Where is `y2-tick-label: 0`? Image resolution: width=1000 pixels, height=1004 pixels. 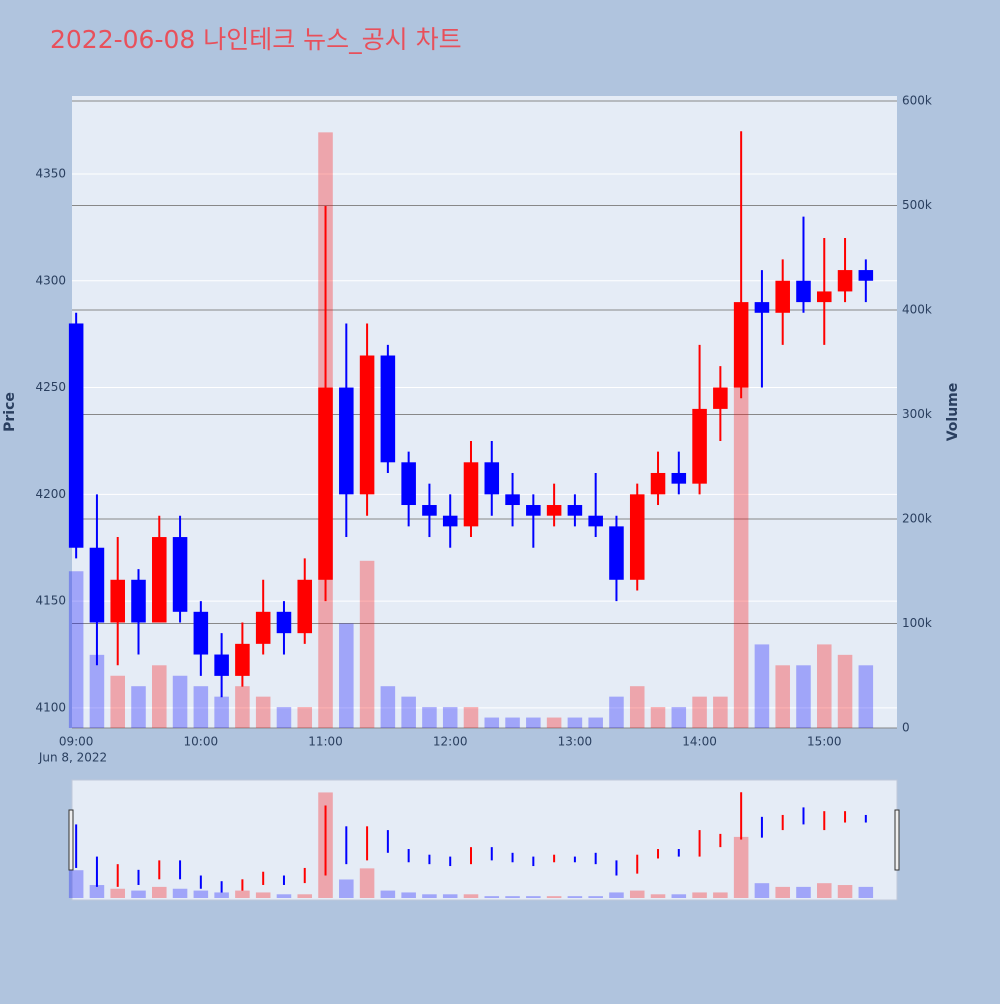
y2-tick-label: 0 is located at coordinates (906, 728).